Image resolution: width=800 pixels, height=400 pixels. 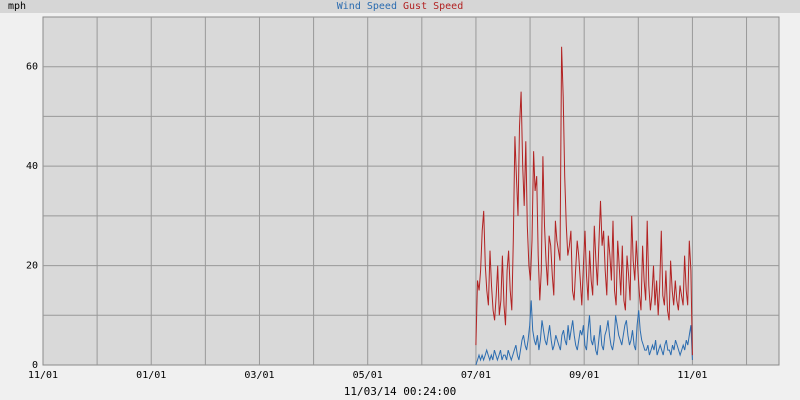 I want to click on x-axis-ticks: 11/01 01/01 03/01 05/01 07/01 09/01 11/01, so click(x=368, y=375).